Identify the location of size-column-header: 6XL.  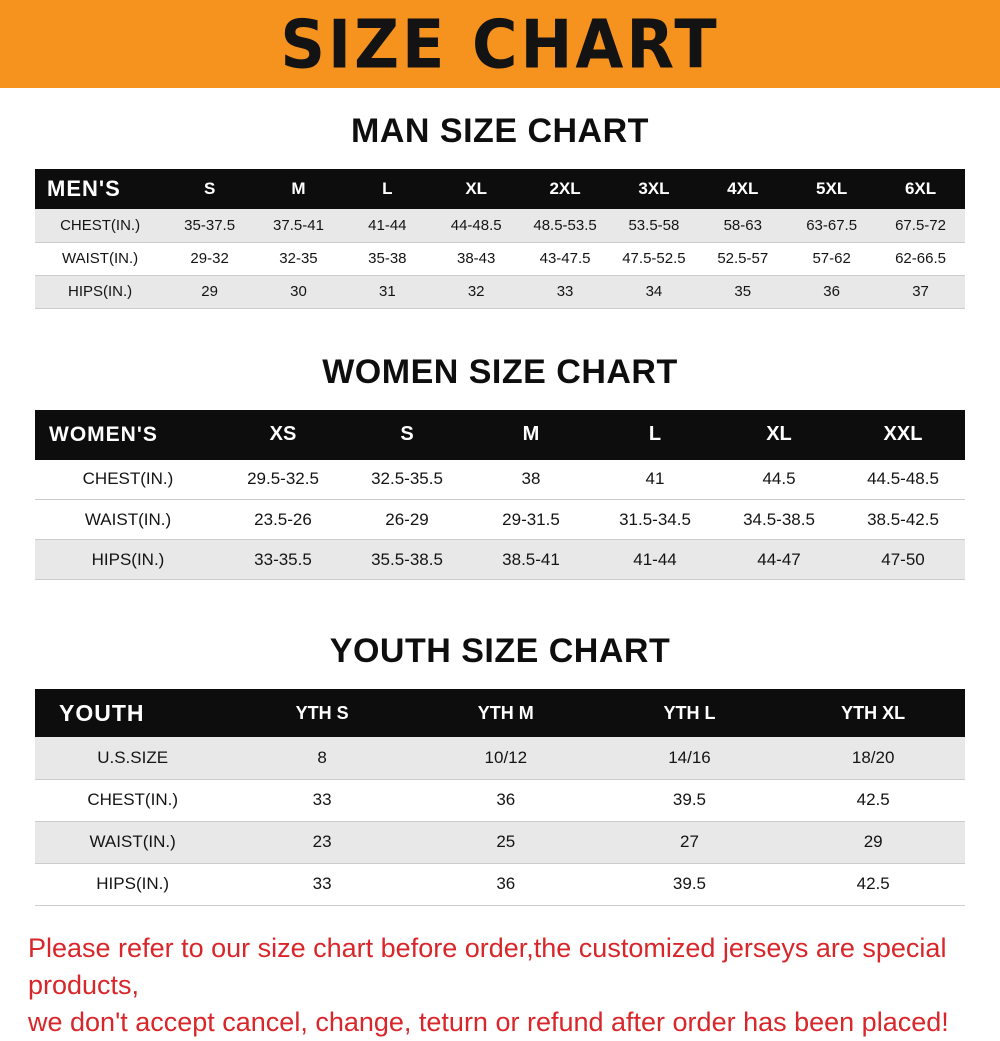
(920, 189).